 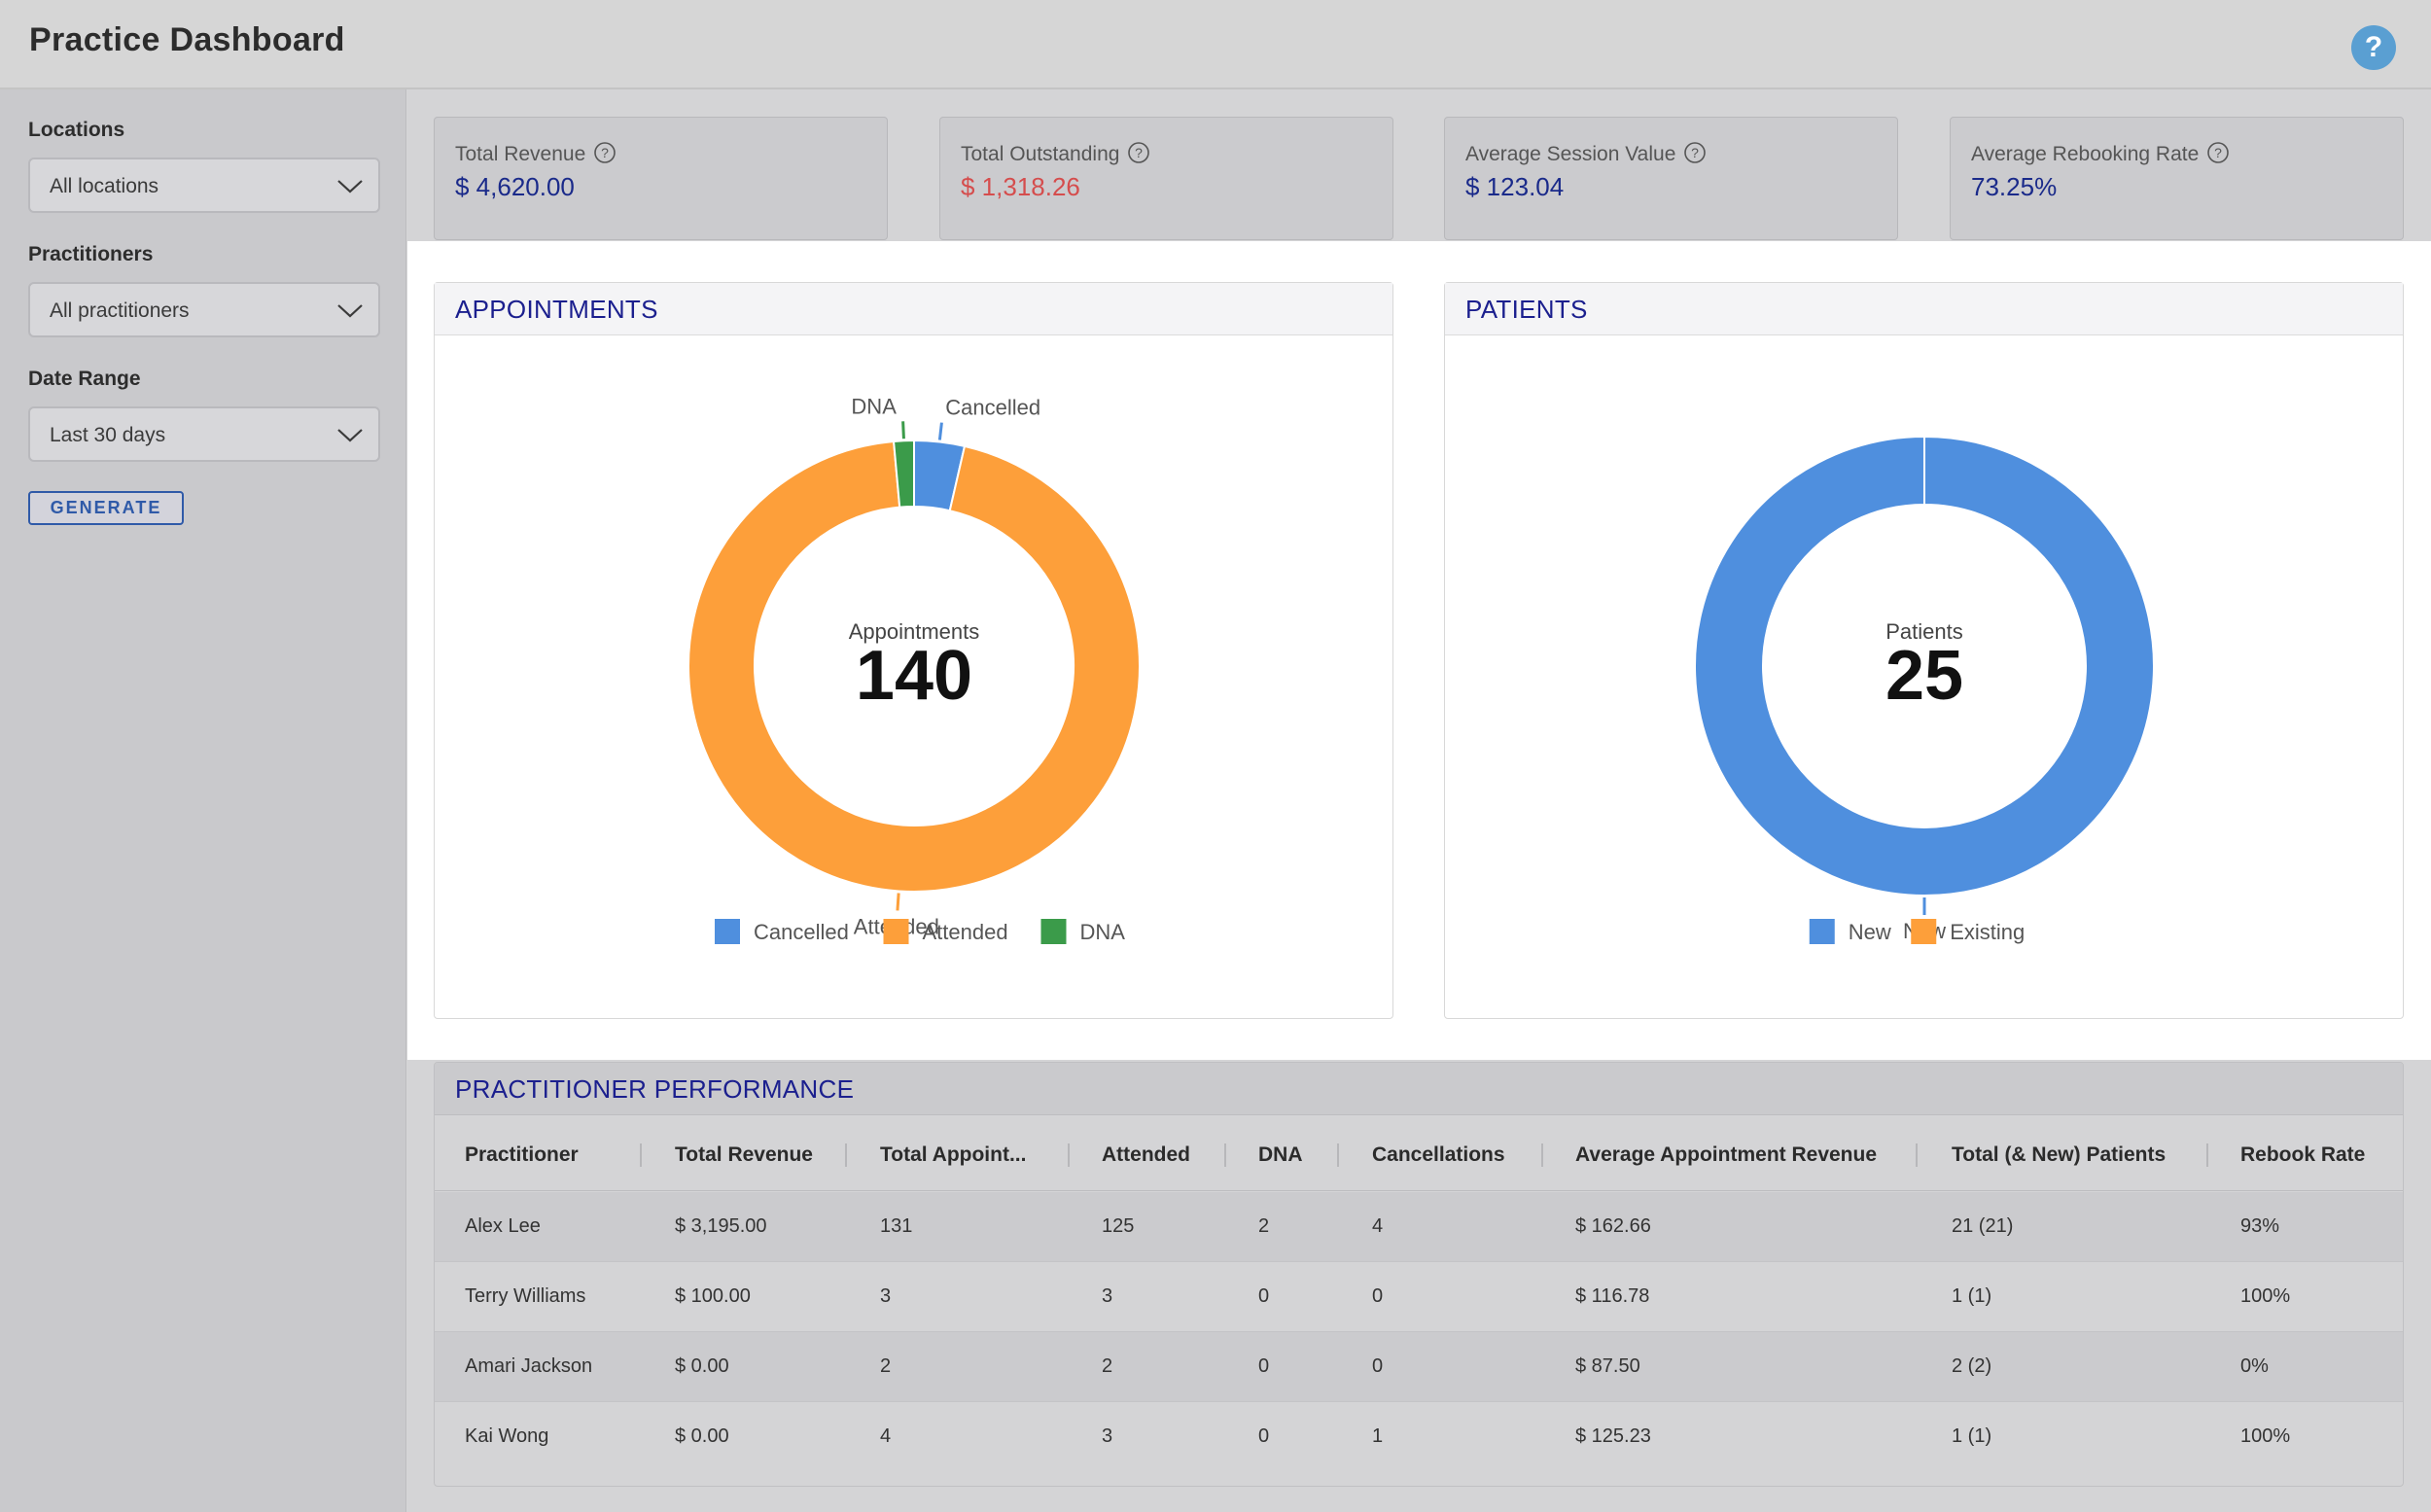 What do you see at coordinates (120, 310) in the screenshot?
I see `practitioners-value: All practitioners` at bounding box center [120, 310].